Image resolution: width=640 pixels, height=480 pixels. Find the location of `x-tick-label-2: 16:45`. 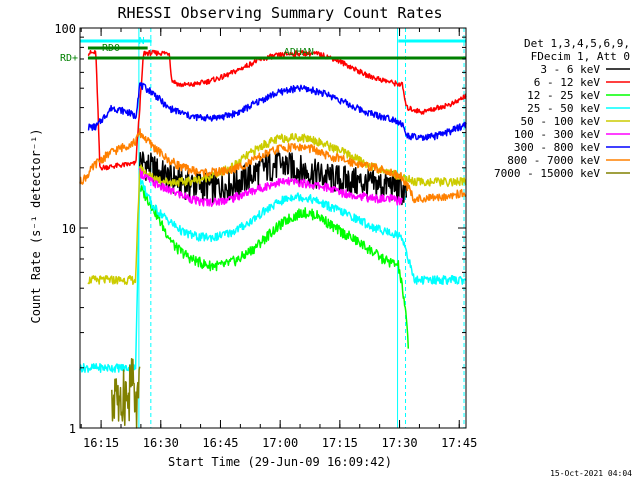

x-tick-label-2: 16:45 is located at coordinates (220, 443).